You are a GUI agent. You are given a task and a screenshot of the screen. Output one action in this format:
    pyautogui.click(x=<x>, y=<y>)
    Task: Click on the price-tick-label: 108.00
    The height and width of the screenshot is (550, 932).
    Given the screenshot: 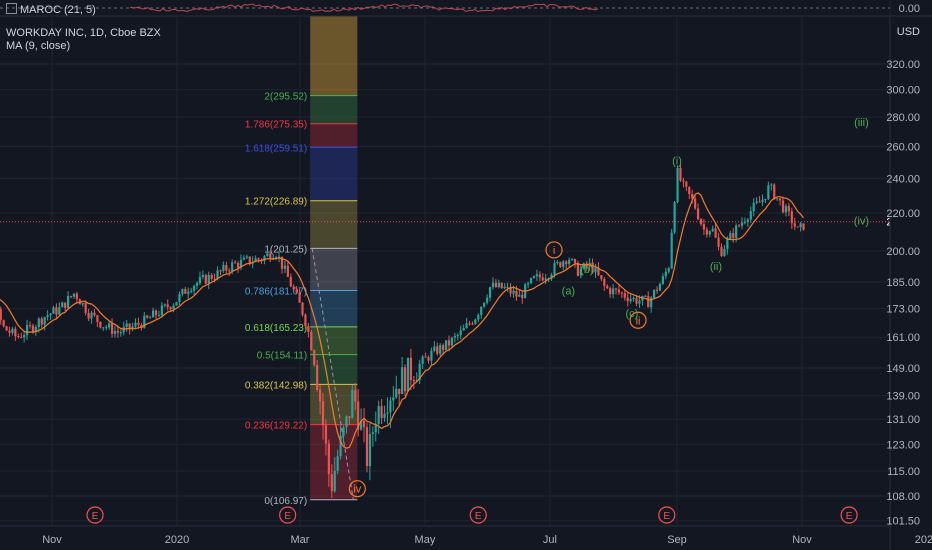 What is the action you would take?
    pyautogui.click(x=903, y=497)
    